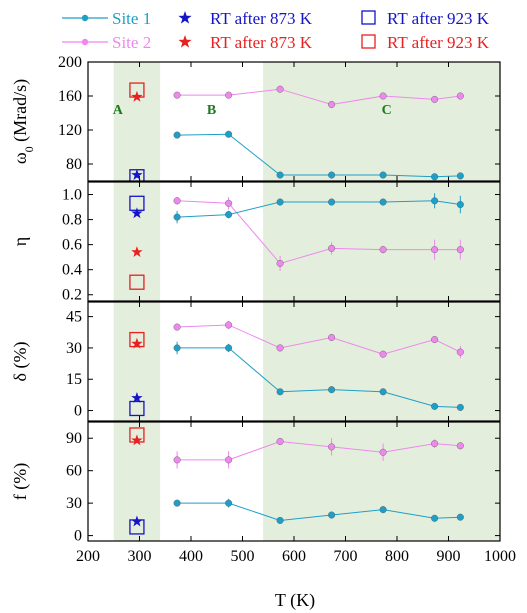  I want to click on y-tick-label: 200, so click(70, 62).